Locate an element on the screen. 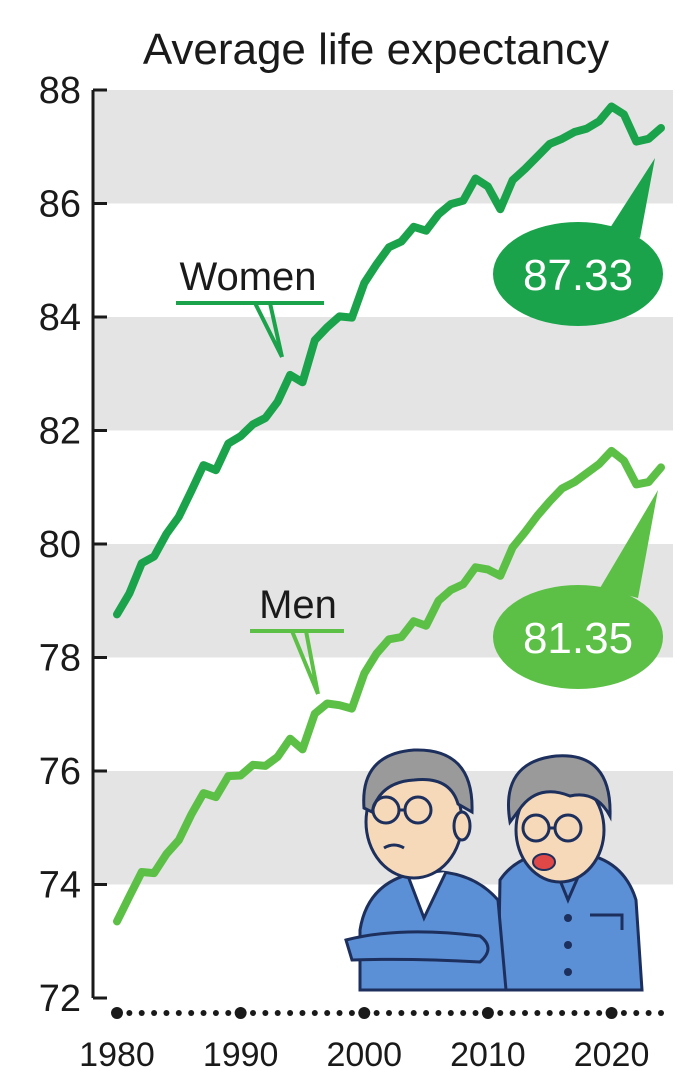 The image size is (696, 1089). women-callout-pointer is located at coordinates (632, 198).